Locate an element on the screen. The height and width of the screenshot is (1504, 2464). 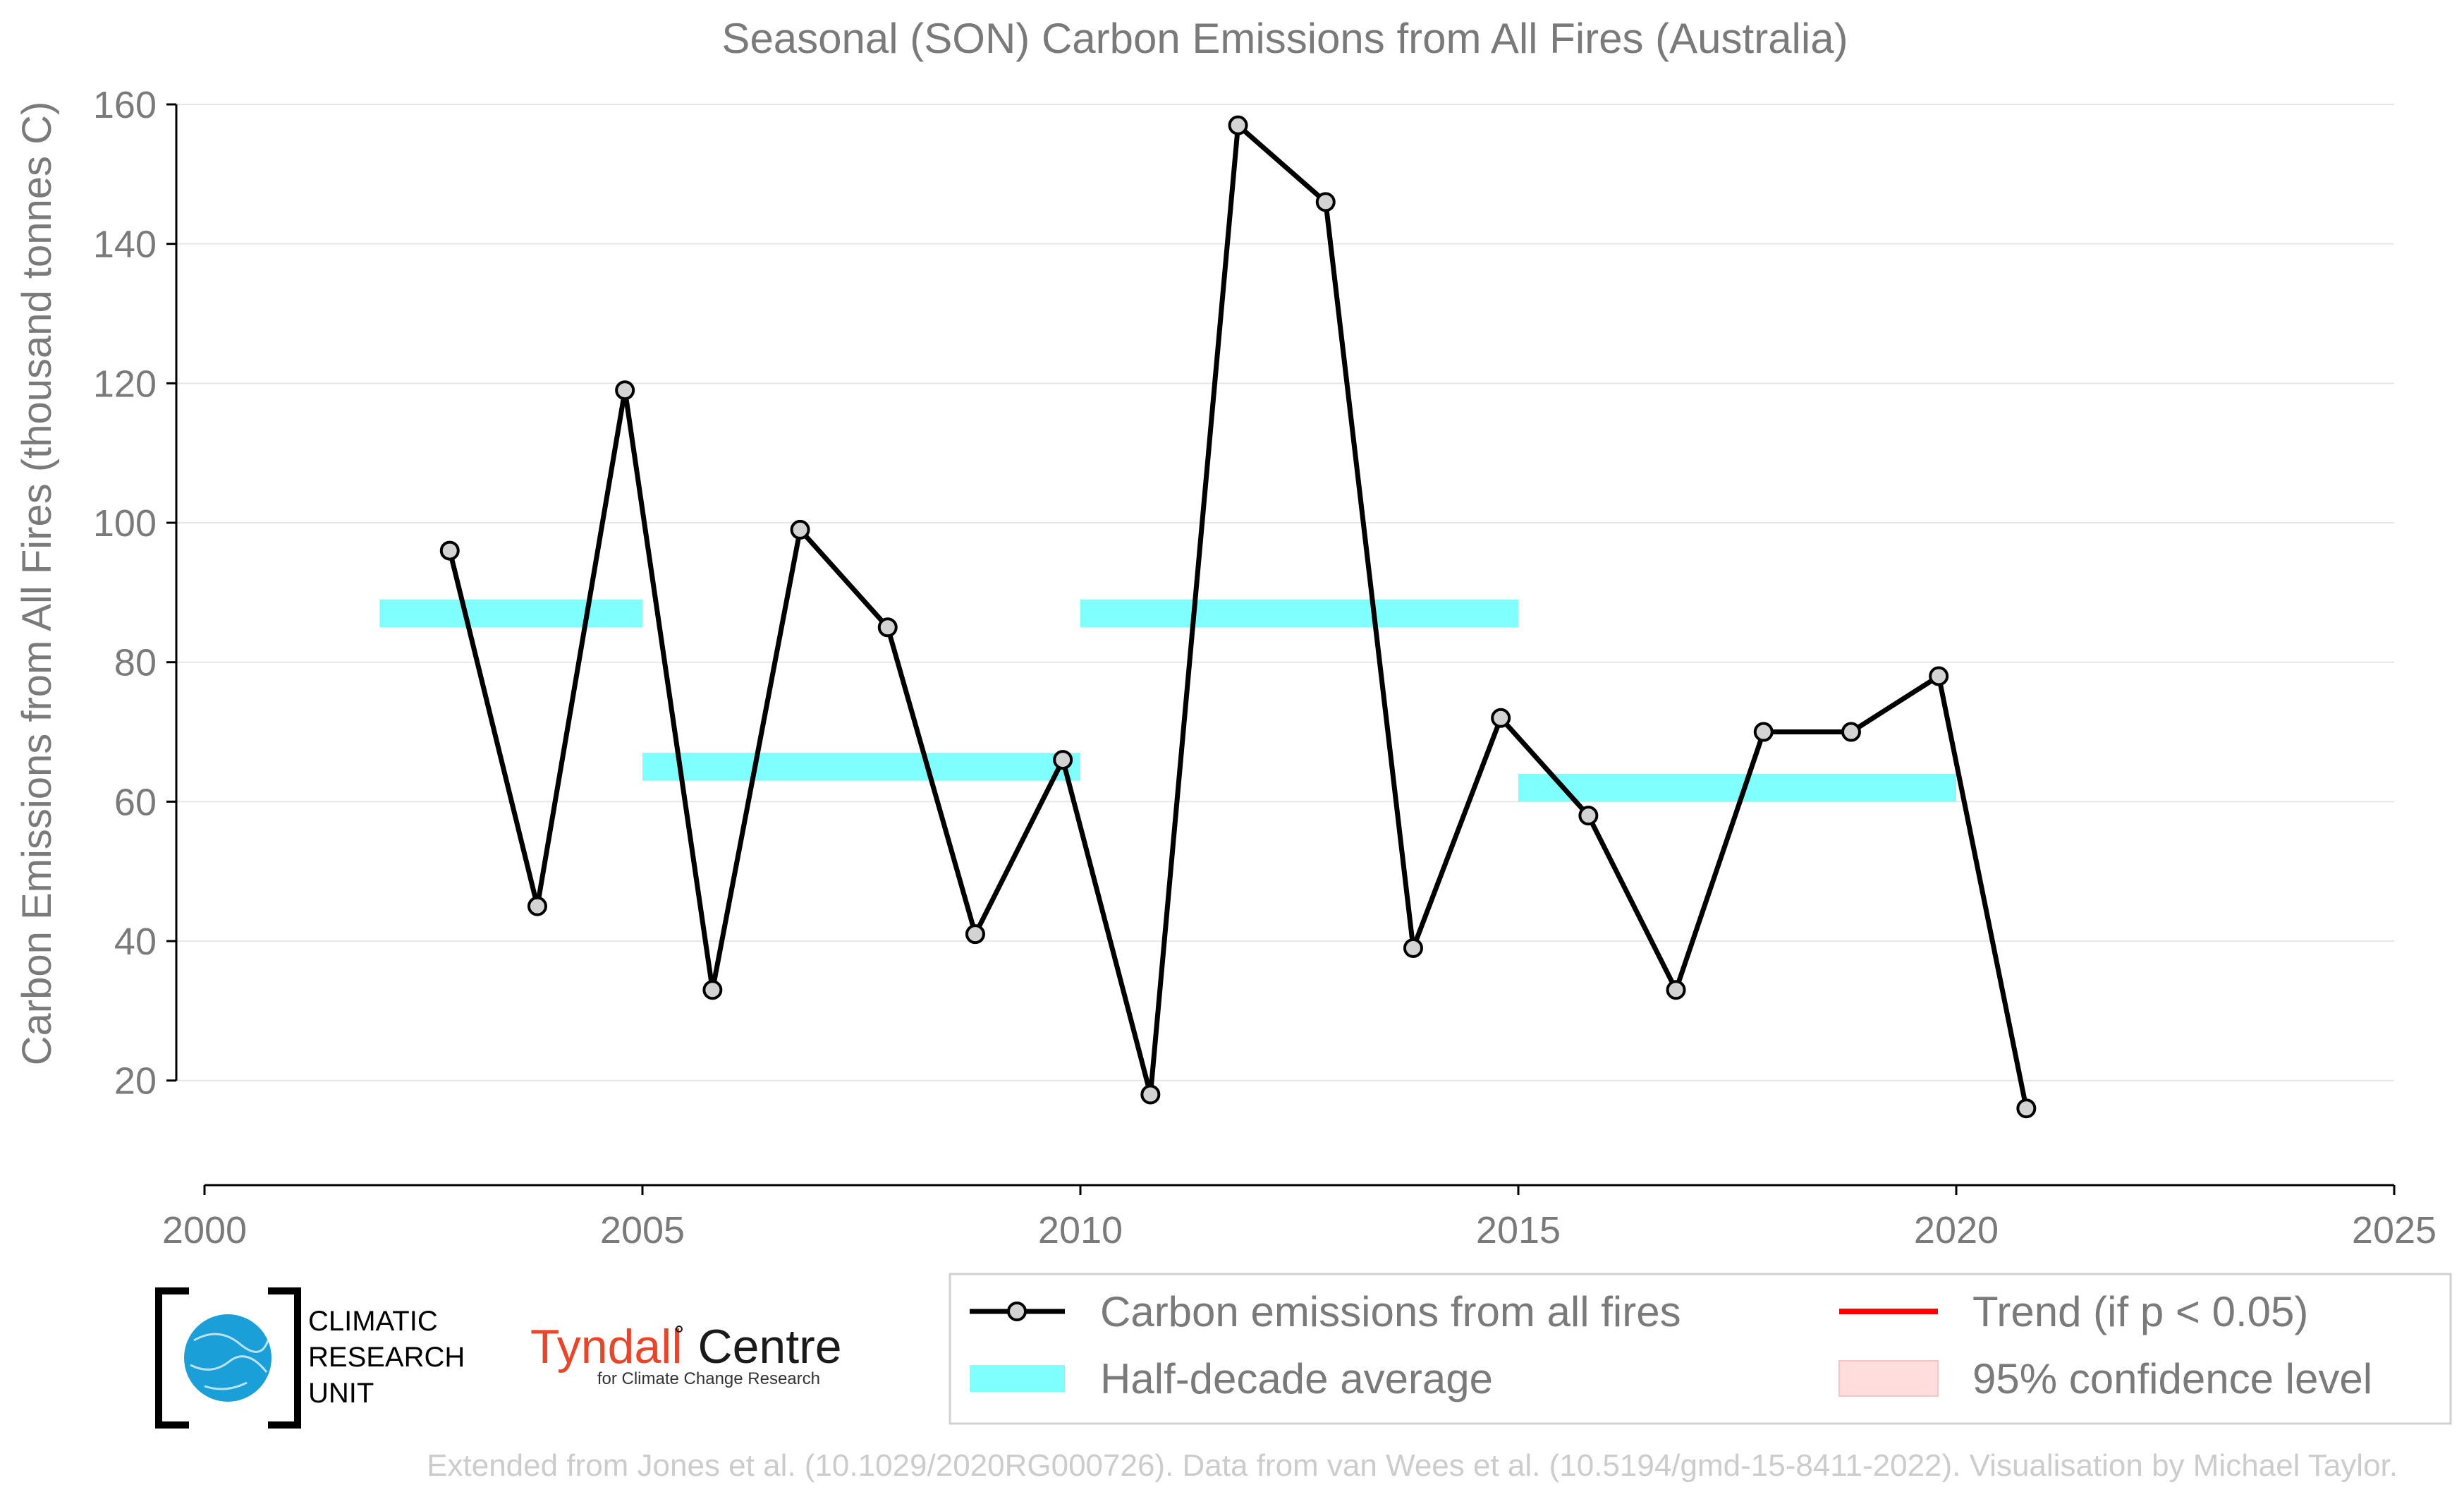
legend-item-emissions: Carbon emissions from all fires is located at coordinates (1326, 1312).